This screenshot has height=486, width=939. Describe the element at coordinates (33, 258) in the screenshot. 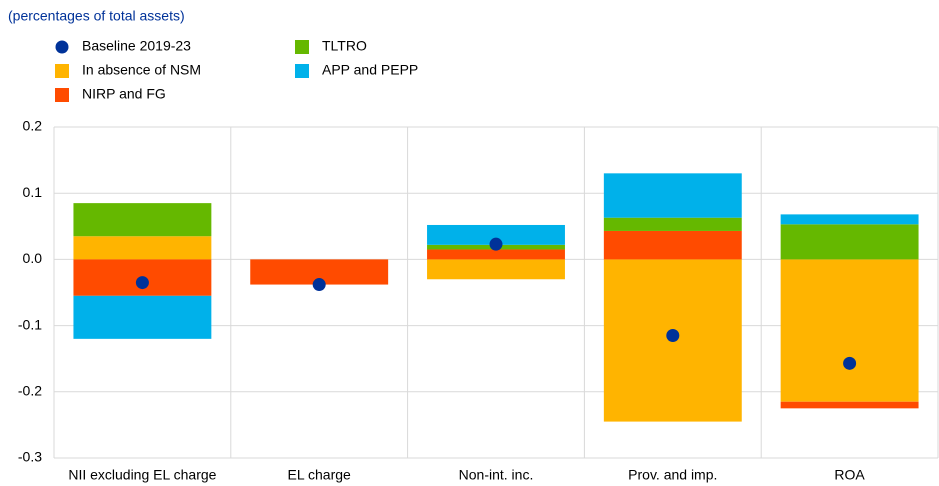

I see `y-tick-label: 0.0` at that location.